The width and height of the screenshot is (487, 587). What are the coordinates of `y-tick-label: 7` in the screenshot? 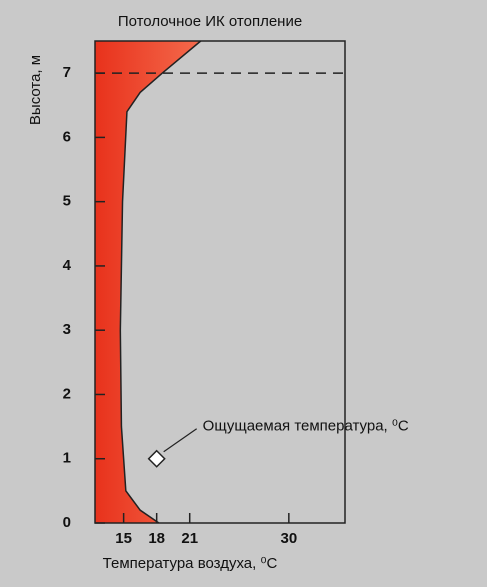 It's located at (67, 72).